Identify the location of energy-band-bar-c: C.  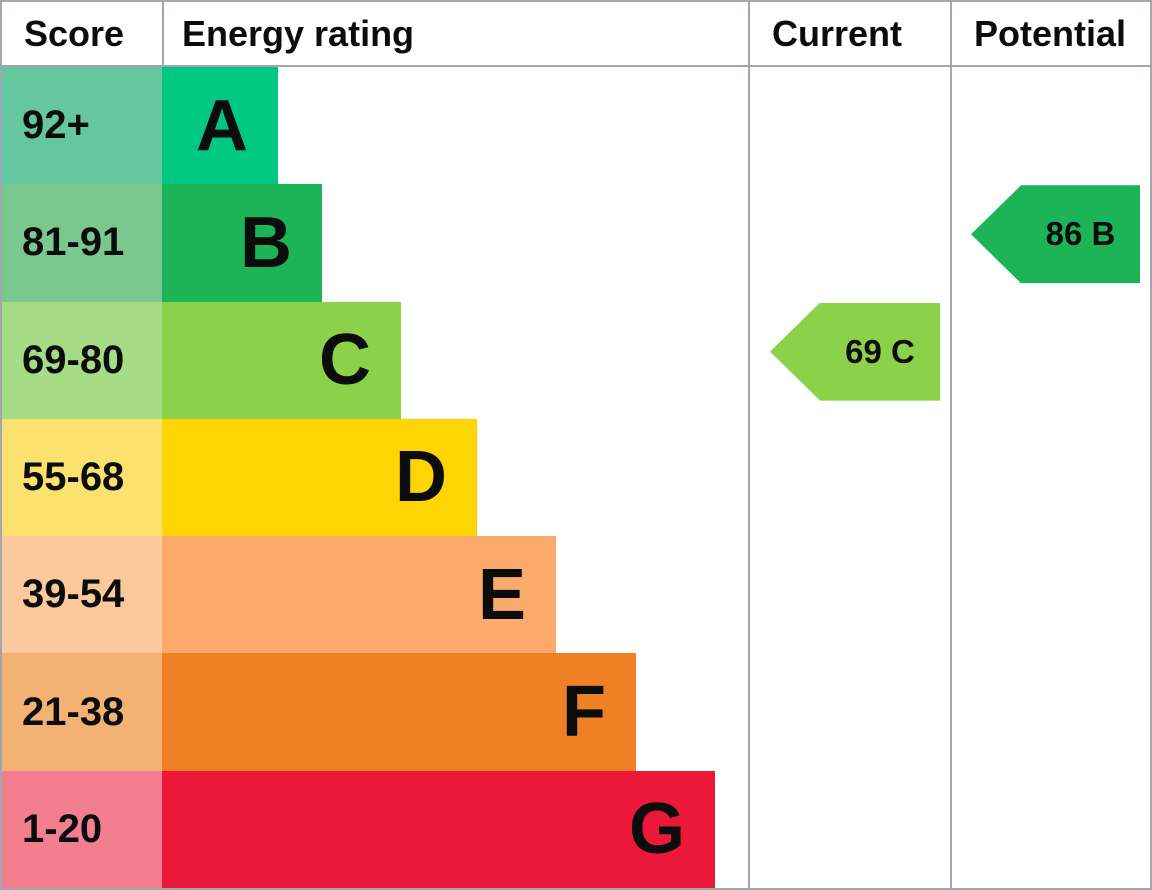
(281, 360).